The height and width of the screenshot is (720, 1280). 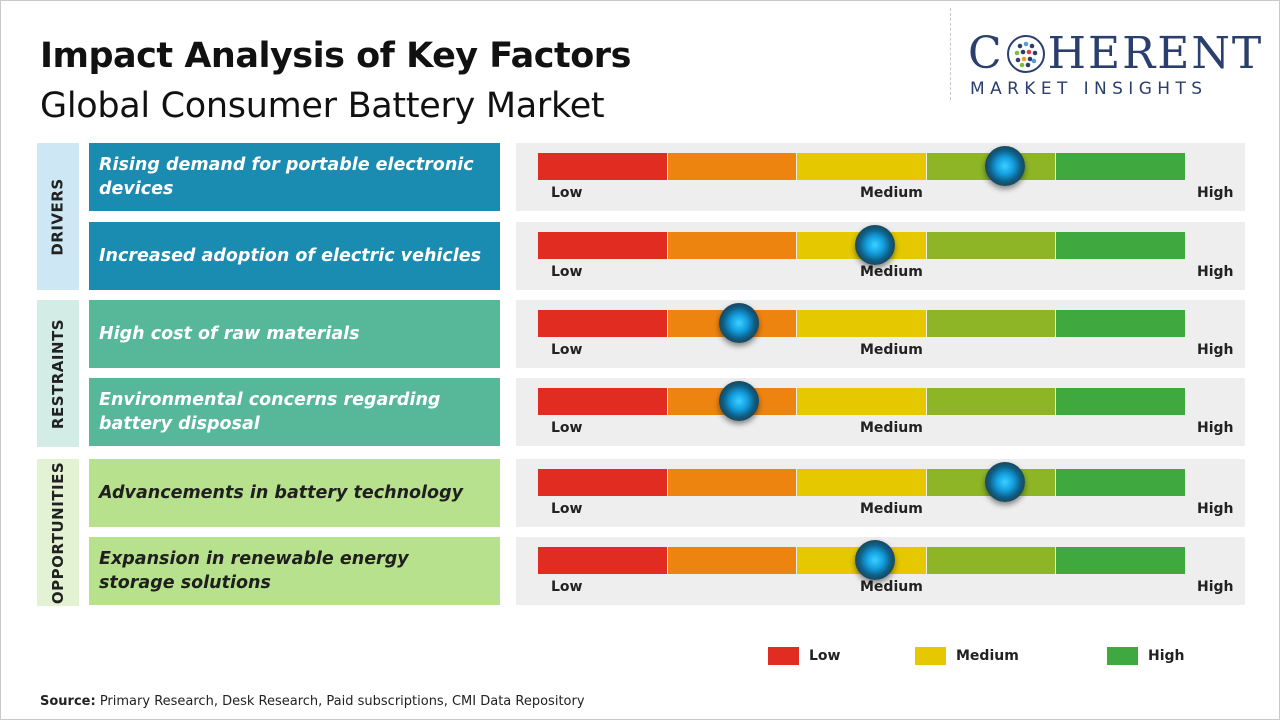 I want to click on group-drivers: DRIVERS, so click(x=58, y=216).